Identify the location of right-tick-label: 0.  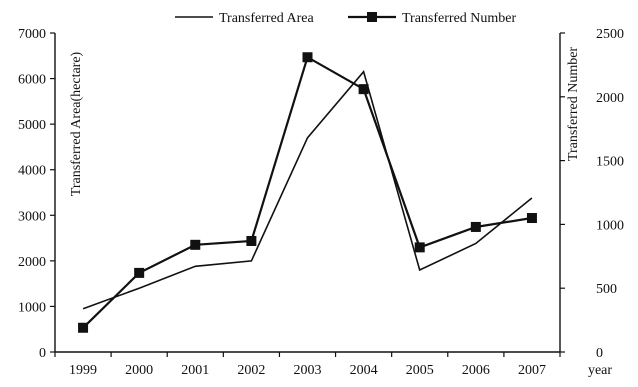
(599, 353).